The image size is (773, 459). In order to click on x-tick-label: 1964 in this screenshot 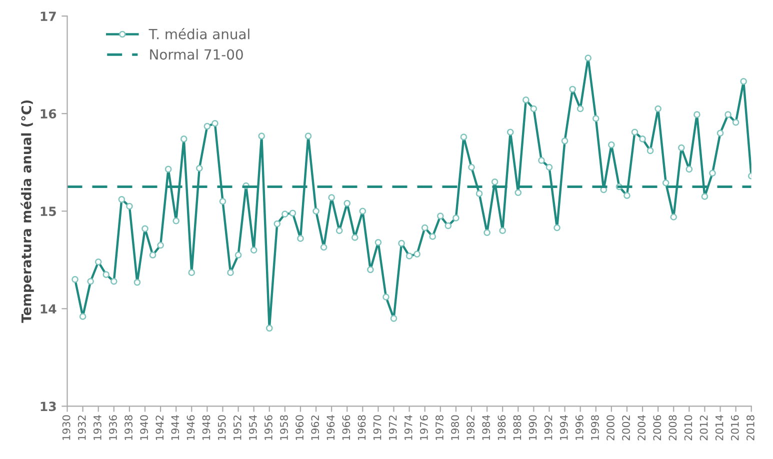, I will do `click(330, 427)`.